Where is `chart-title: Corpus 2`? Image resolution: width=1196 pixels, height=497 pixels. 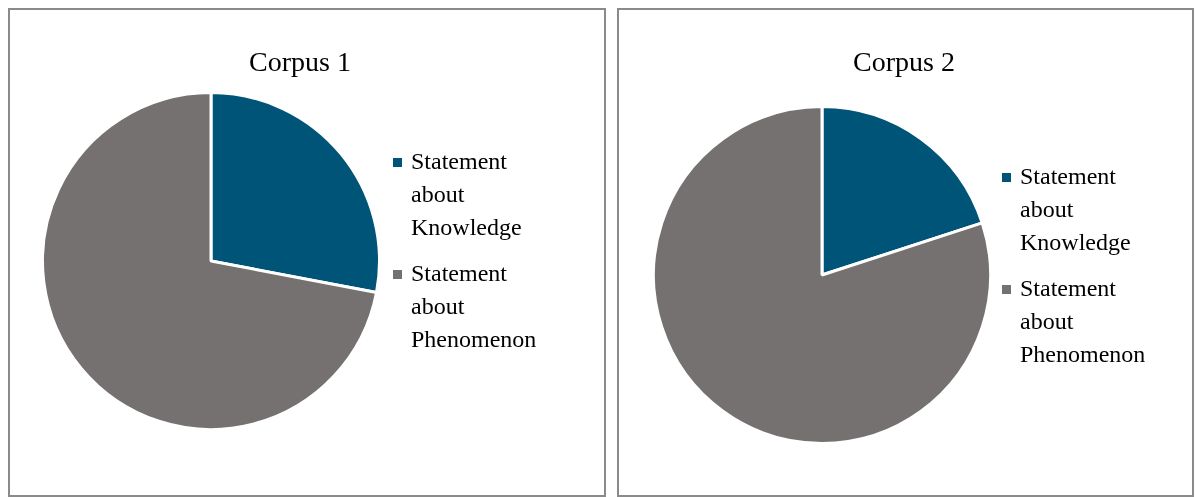
chart-title: Corpus 2 is located at coordinates (904, 62).